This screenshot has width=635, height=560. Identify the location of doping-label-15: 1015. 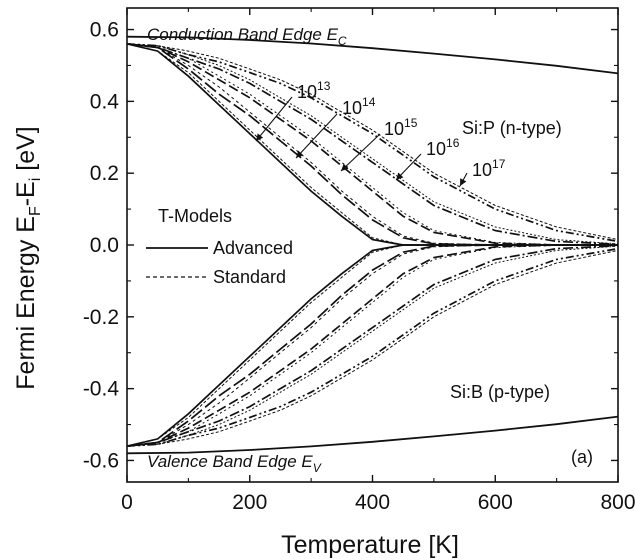
(401, 127).